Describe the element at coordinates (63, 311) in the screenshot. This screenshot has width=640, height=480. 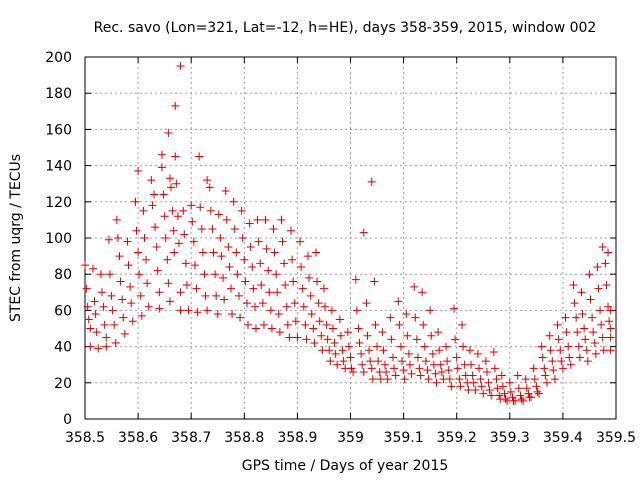
I see `y-tick-label: 60` at that location.